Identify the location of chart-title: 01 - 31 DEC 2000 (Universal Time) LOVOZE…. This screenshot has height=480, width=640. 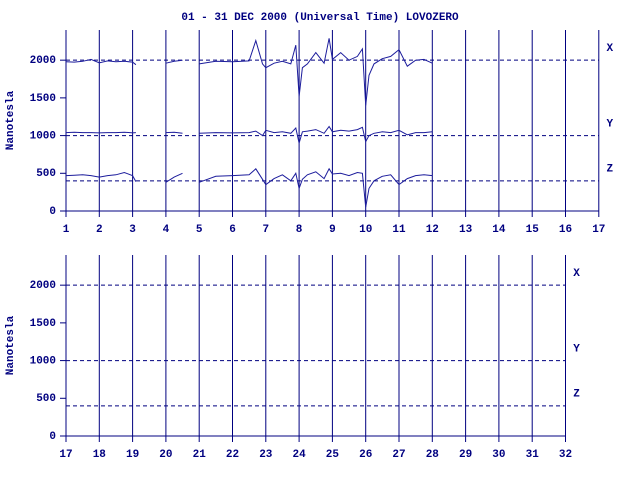
(320, 18).